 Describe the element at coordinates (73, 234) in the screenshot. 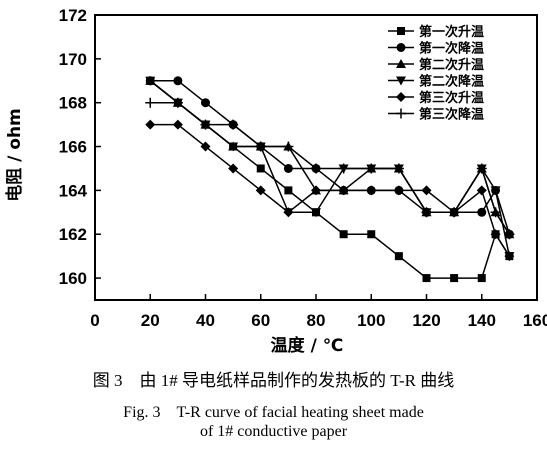

I see `y-tick-label: 162` at that location.